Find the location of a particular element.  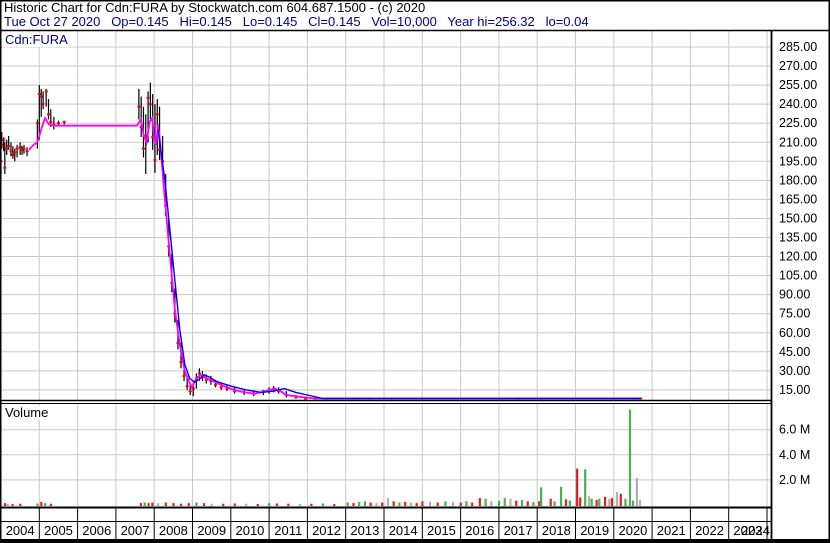

year-label: 2017 is located at coordinates (518, 530).